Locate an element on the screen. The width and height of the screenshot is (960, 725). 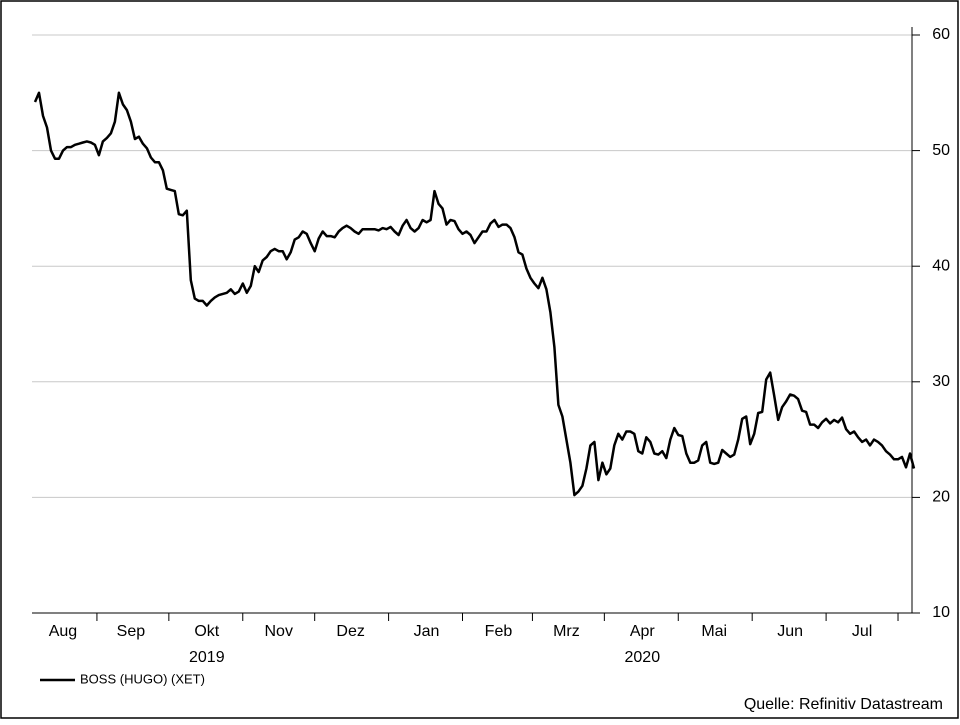
y-tick-label: 50 is located at coordinates (941, 150).